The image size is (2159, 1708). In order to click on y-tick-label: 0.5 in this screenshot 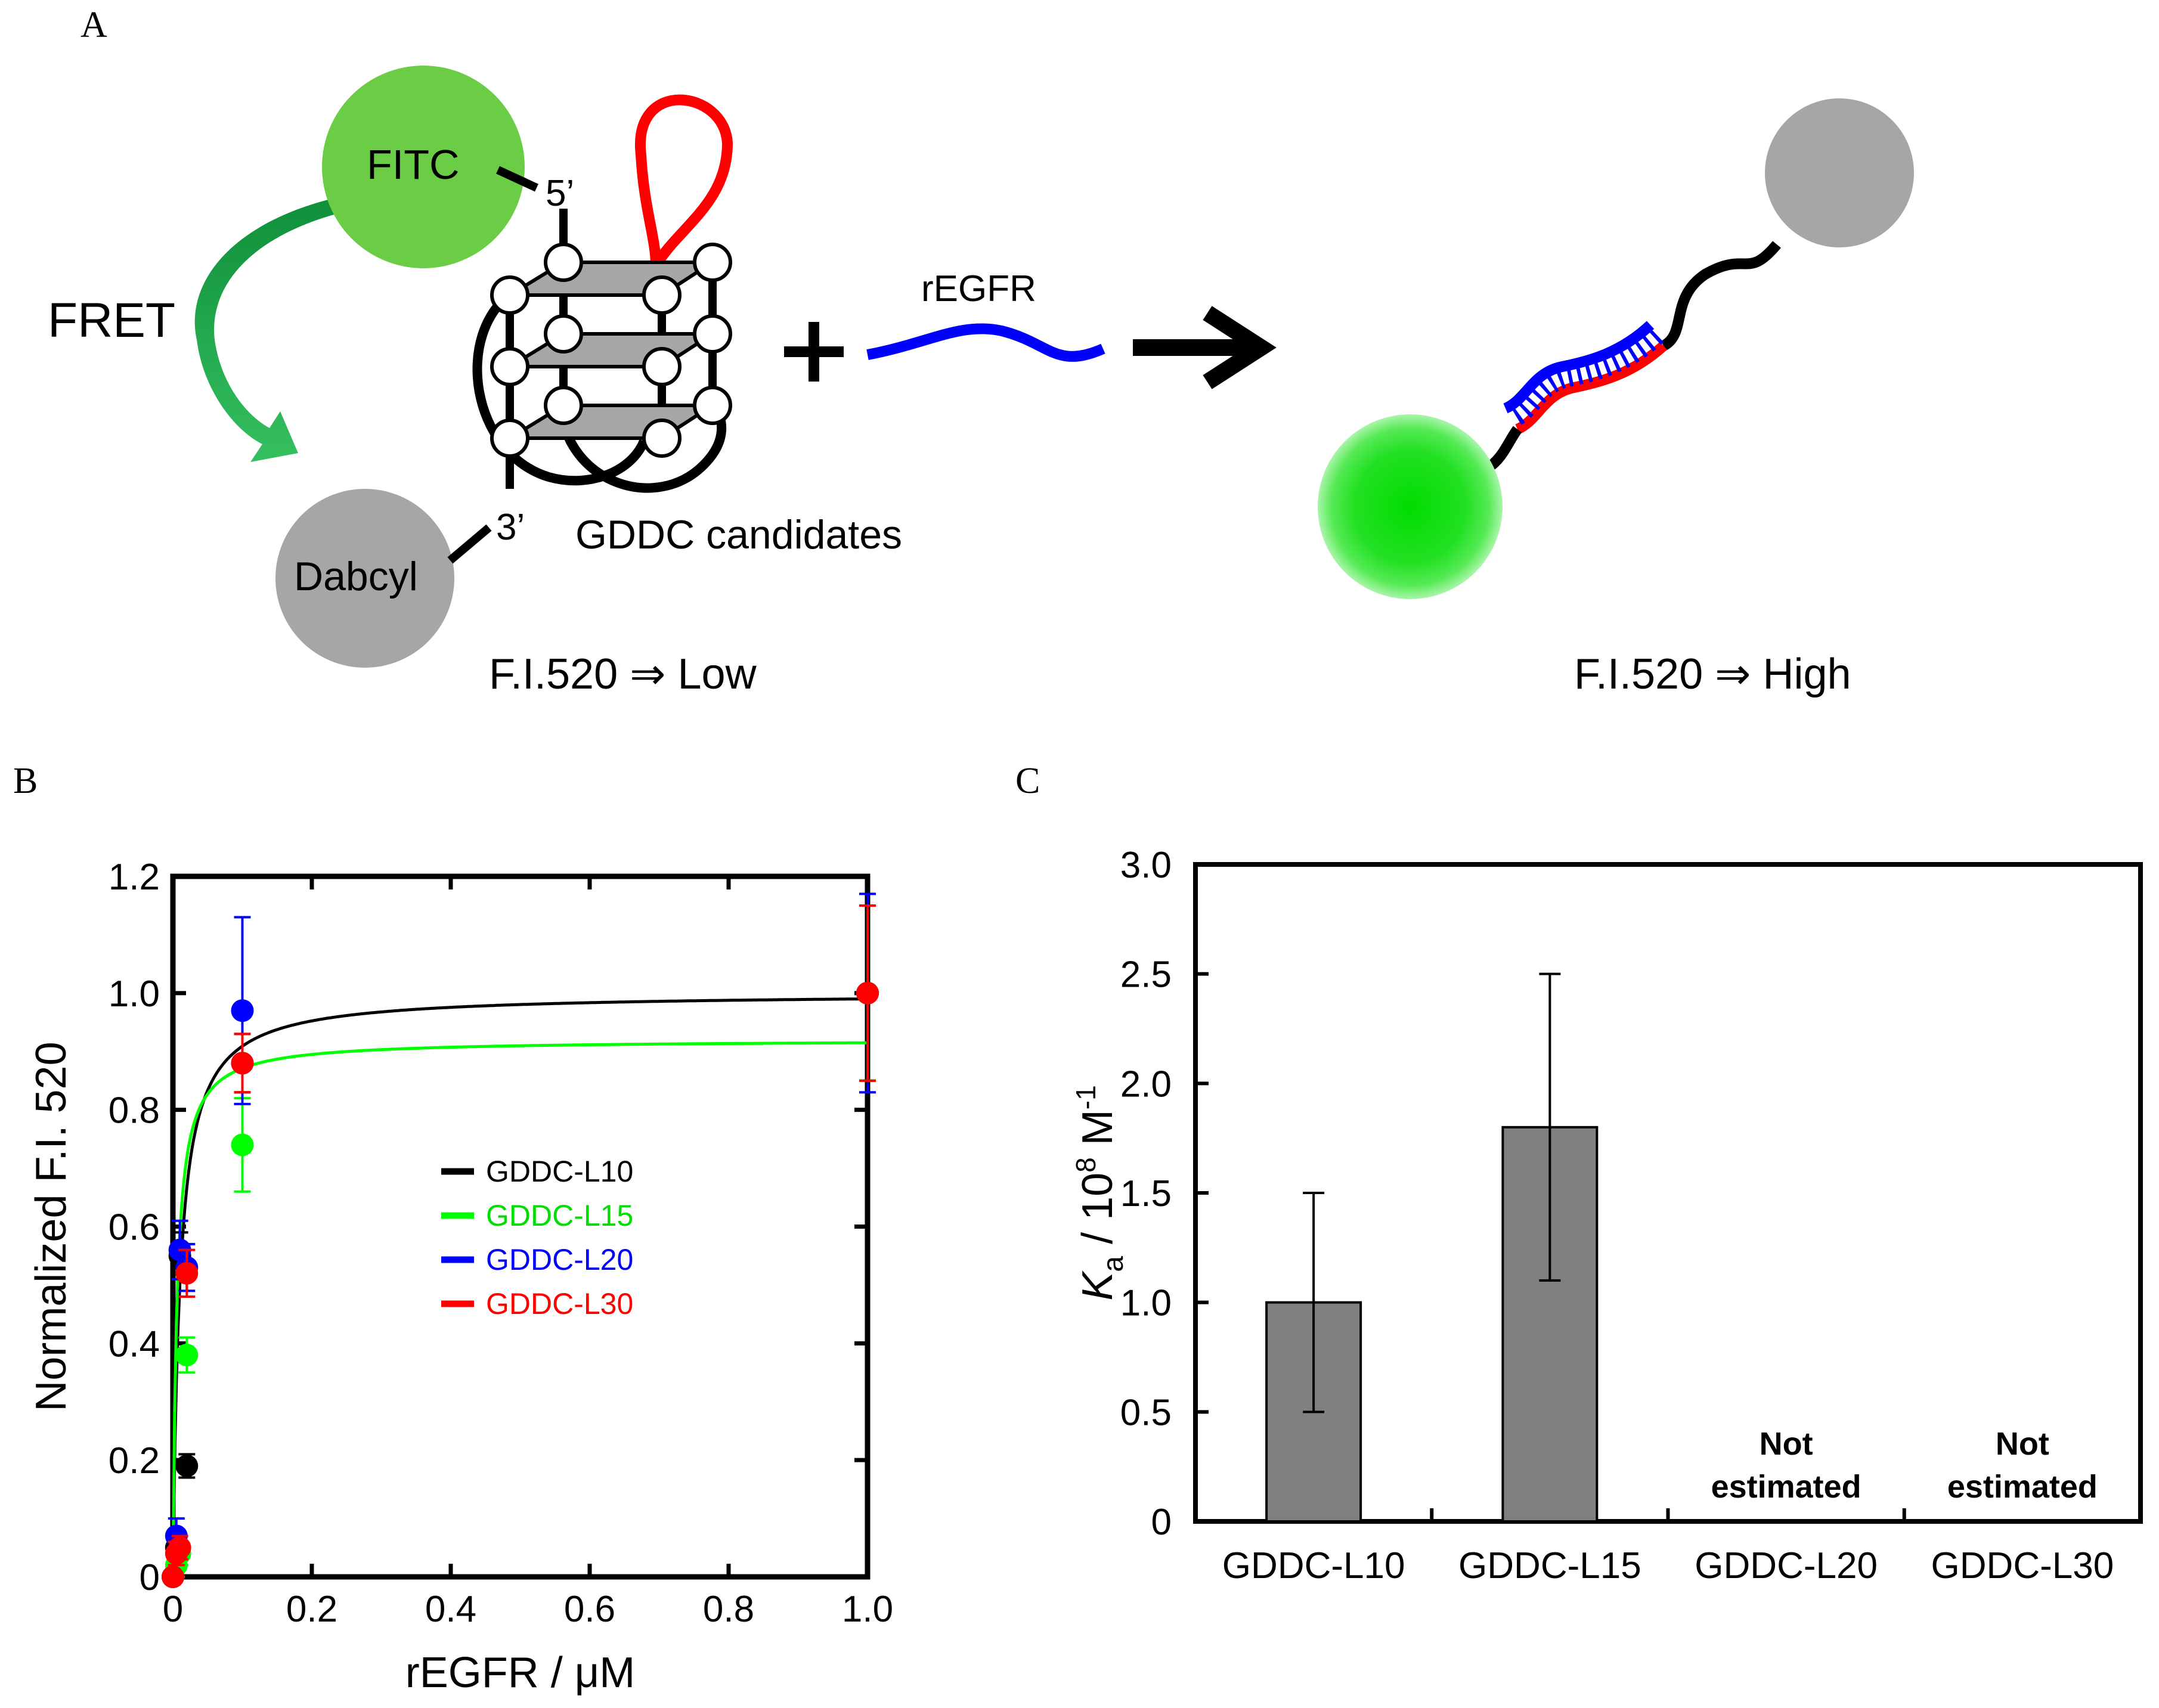, I will do `click(1146, 1412)`.